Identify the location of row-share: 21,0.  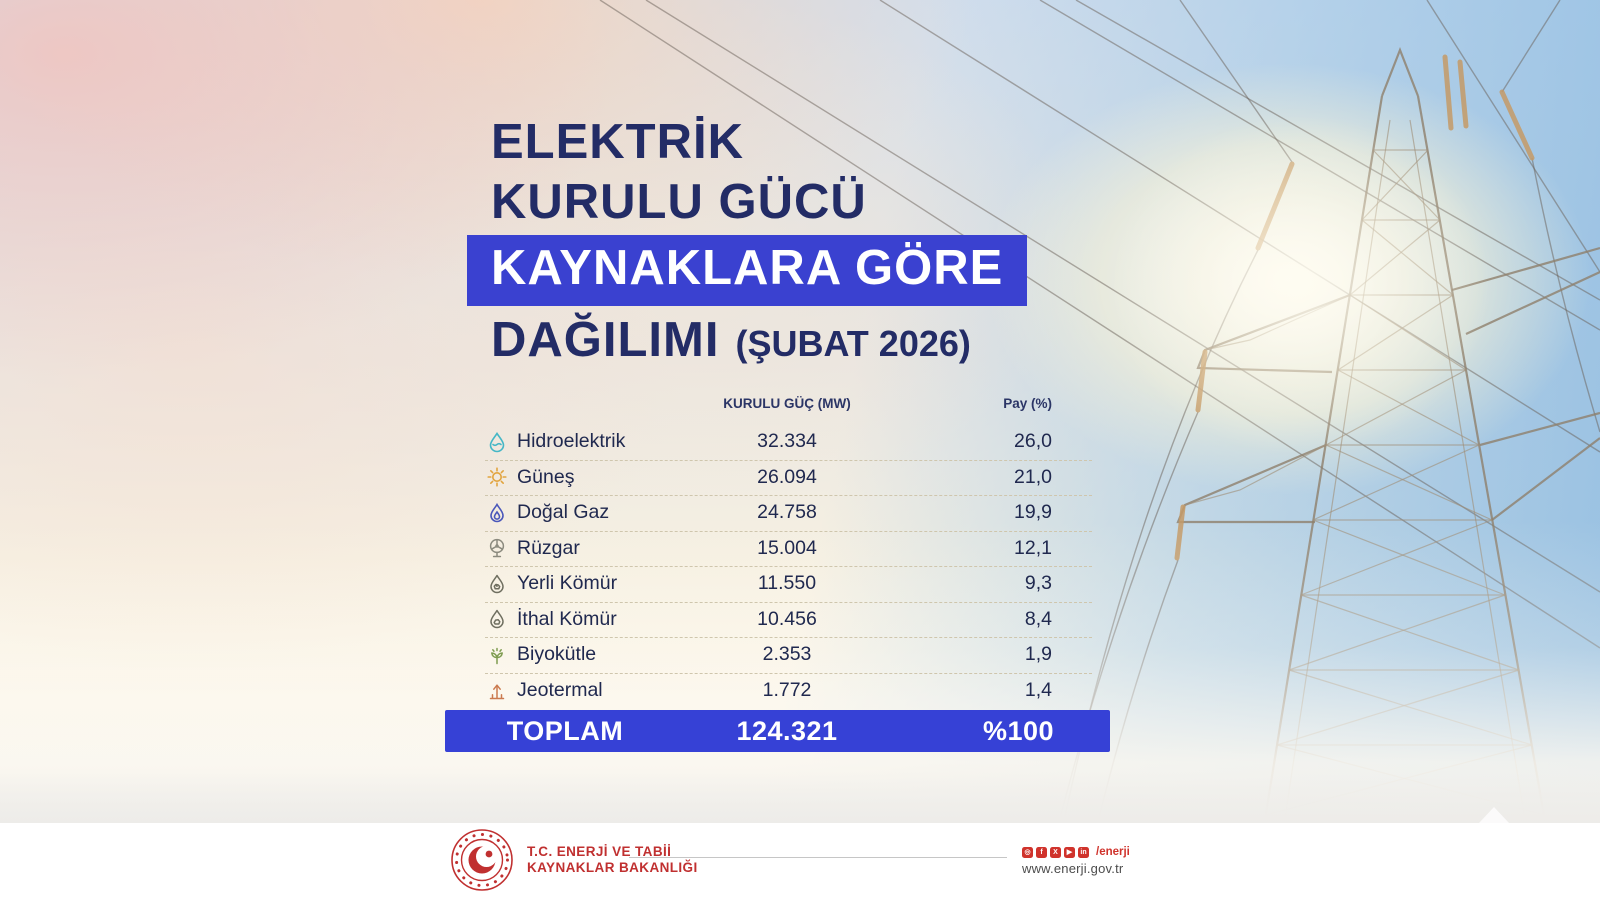
(1033, 476).